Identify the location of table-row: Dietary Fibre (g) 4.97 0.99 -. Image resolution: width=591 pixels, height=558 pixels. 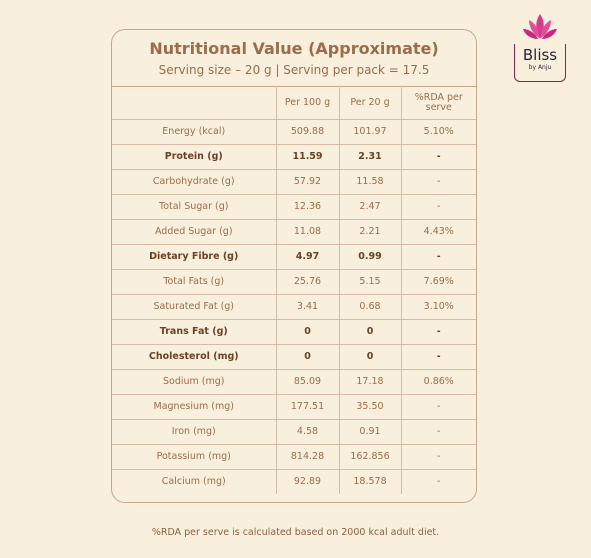
(294, 257).